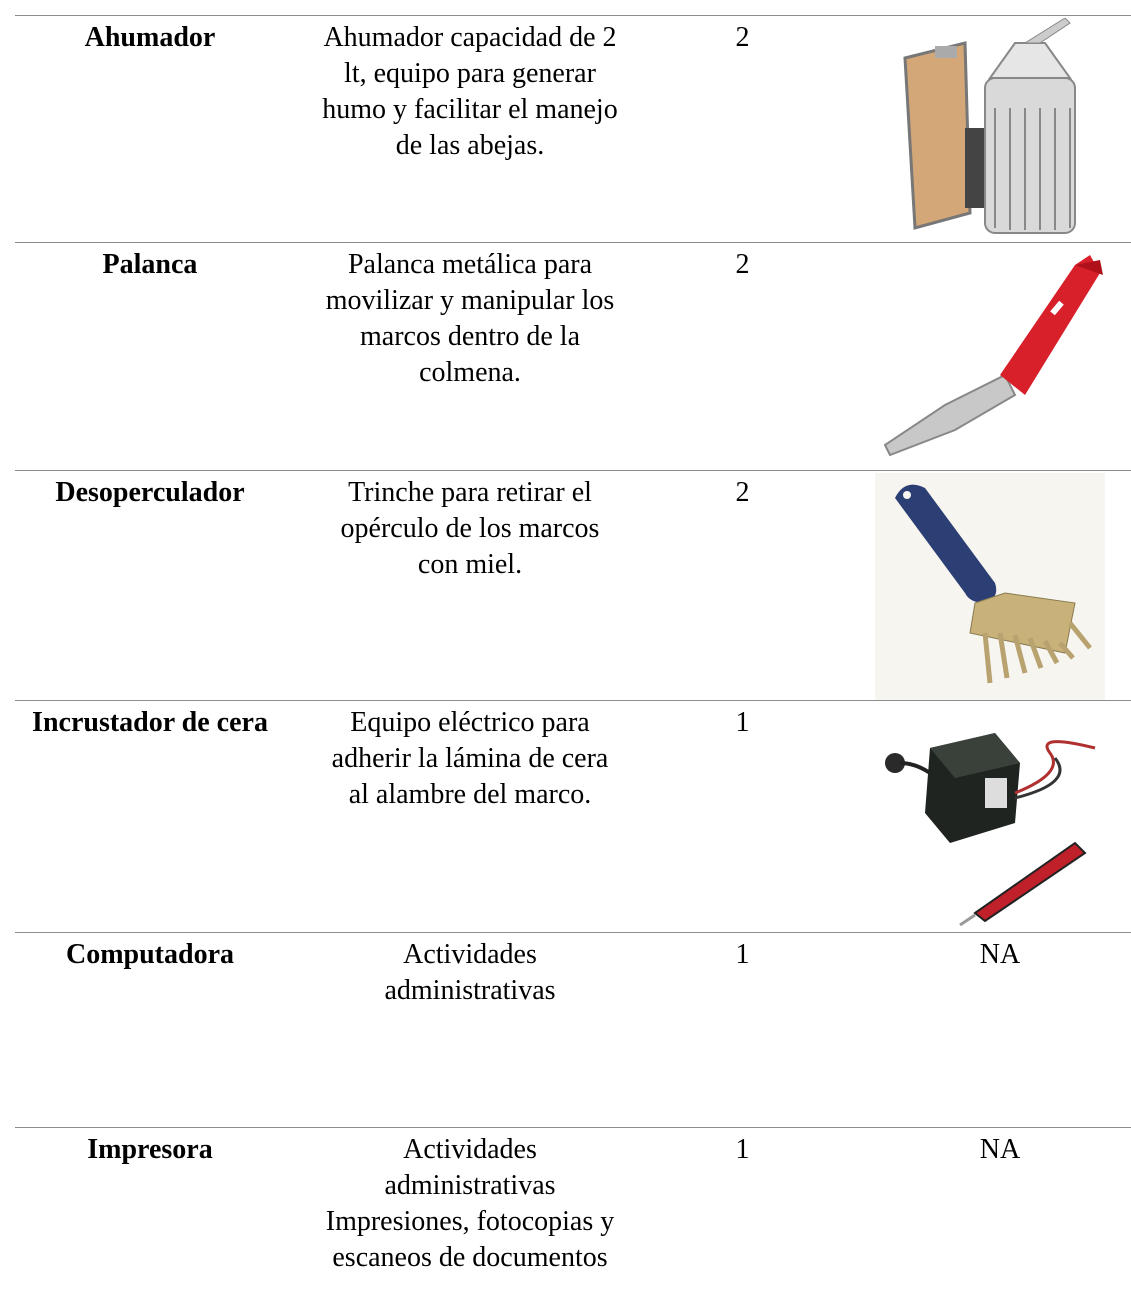 This screenshot has width=1131, height=1314. I want to click on item-name: Incrustador de cera, so click(150, 722).